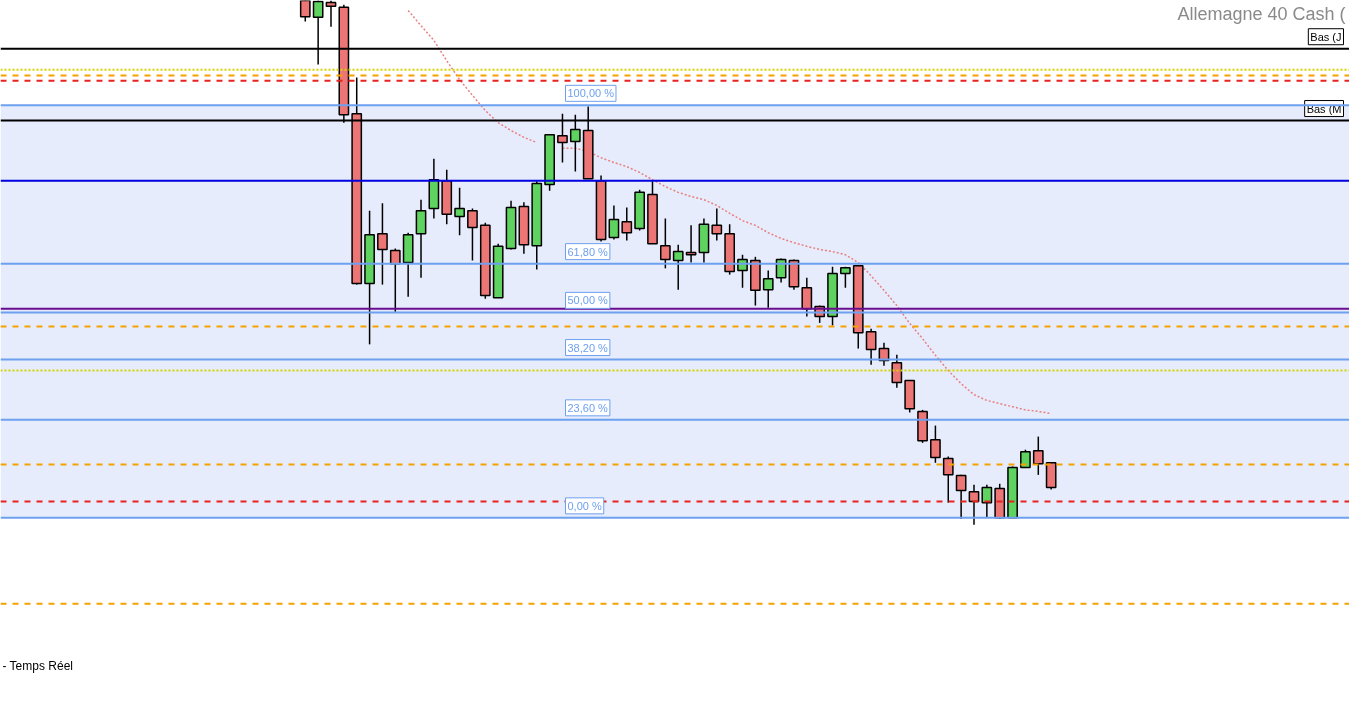  What do you see at coordinates (591, 93) in the screenshot?
I see `annotation: 100,00 %` at bounding box center [591, 93].